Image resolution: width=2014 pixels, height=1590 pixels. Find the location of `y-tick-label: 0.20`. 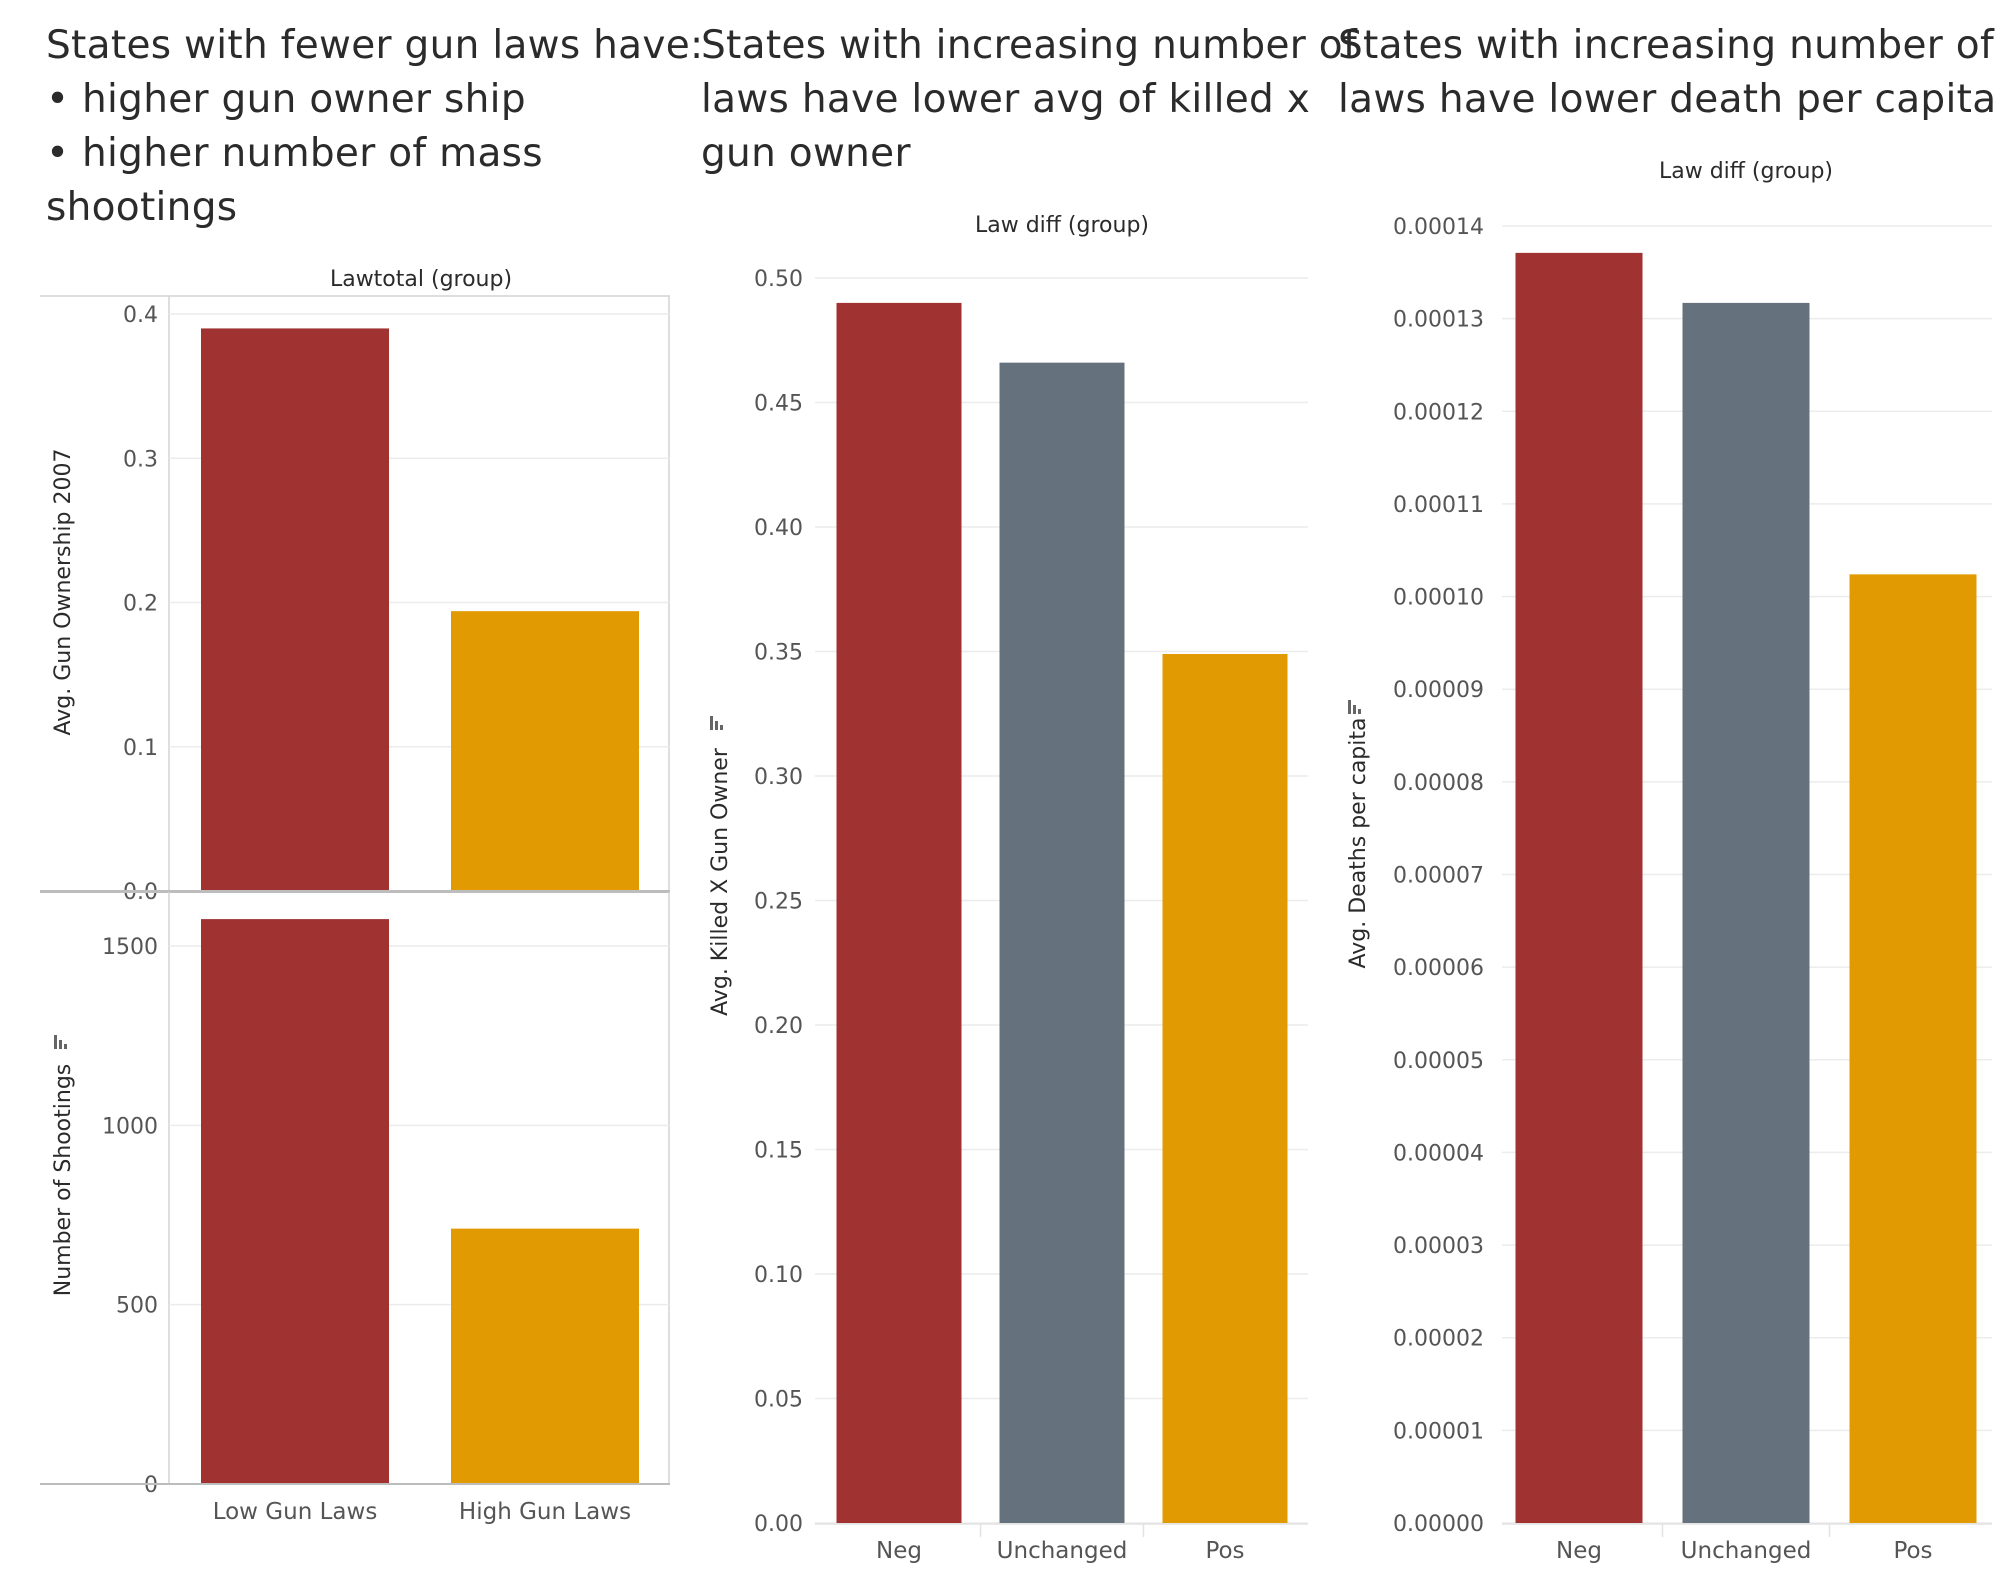

y-tick-label: 0.20 is located at coordinates (778, 1026).